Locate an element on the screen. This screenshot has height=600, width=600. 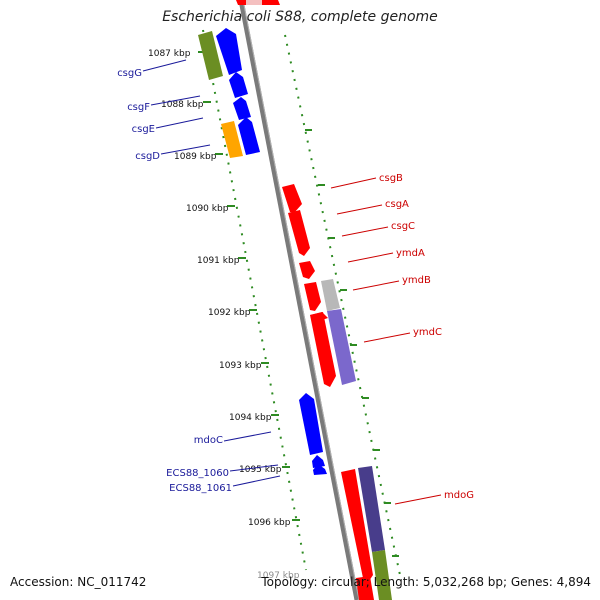
tick-label: 1087 kbp is located at coordinates (169, 54).